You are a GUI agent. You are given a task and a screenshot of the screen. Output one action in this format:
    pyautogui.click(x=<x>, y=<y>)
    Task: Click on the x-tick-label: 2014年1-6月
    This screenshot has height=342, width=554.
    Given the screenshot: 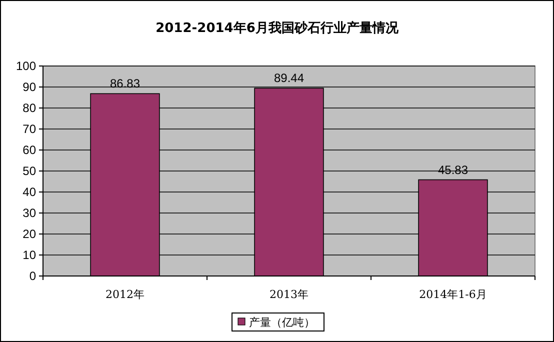 What is the action you would take?
    pyautogui.click(x=453, y=294)
    